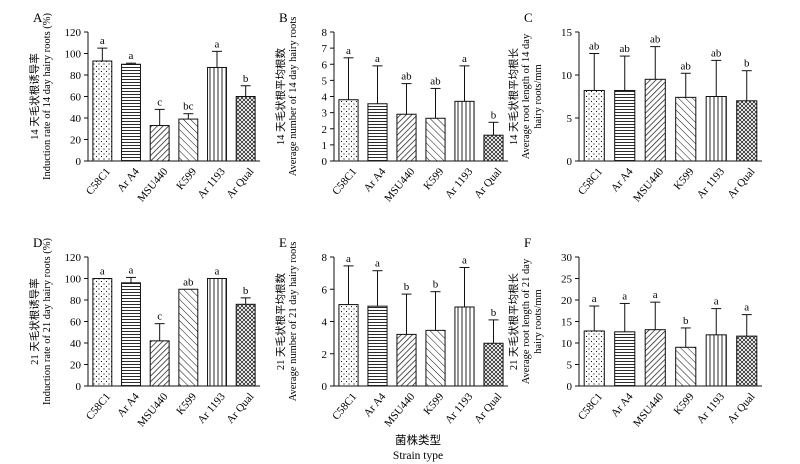 This screenshot has height=464, width=800. Describe the element at coordinates (325, 146) in the screenshot. I see `y-tick-label: 1` at that location.